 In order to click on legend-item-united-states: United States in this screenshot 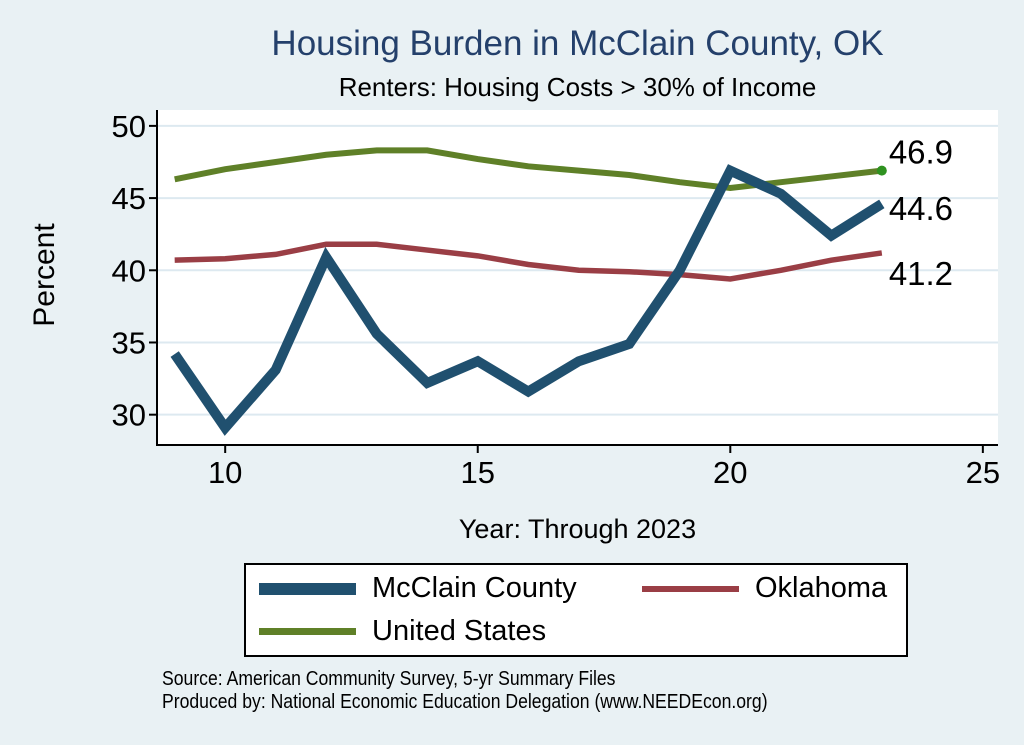, I will do `click(450, 631)`.